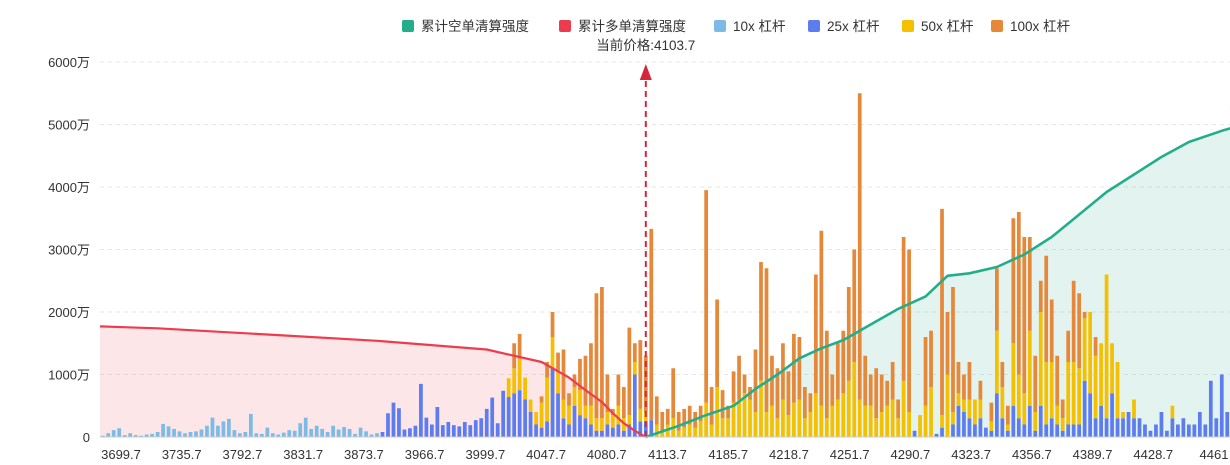 The height and width of the screenshot is (465, 1230). Describe the element at coordinates (373, 381) in the screenshot. I see `long-cum-line` at that location.